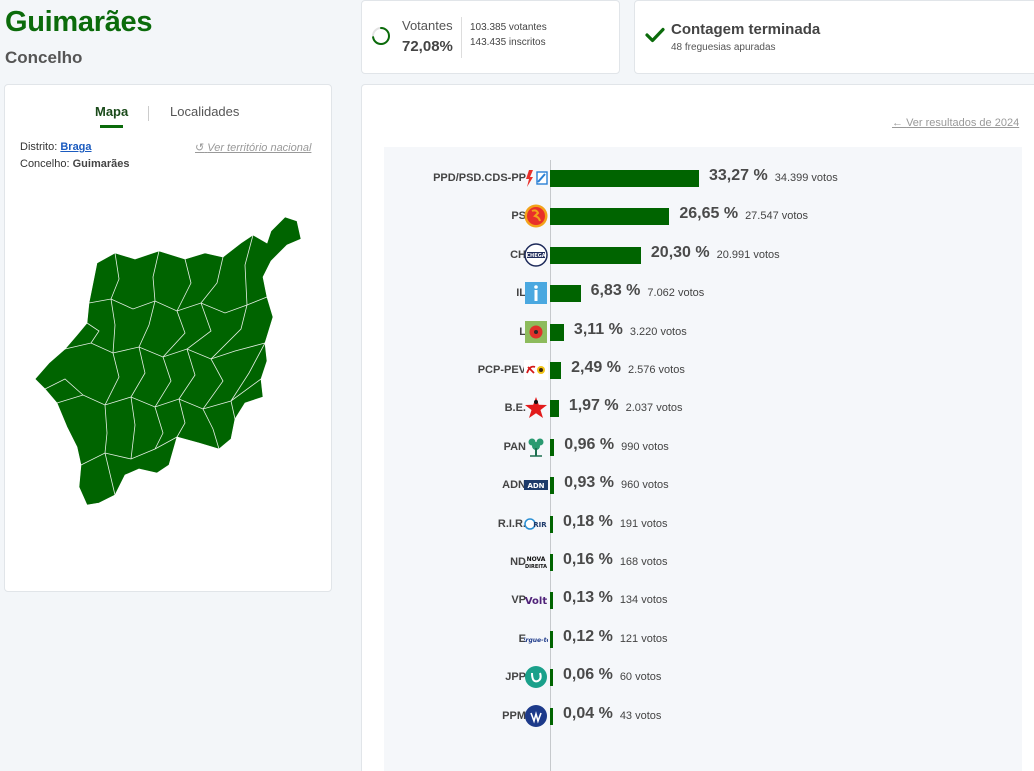 The image size is (1034, 771). Describe the element at coordinates (522, 331) in the screenshot. I see `party-name: L` at that location.